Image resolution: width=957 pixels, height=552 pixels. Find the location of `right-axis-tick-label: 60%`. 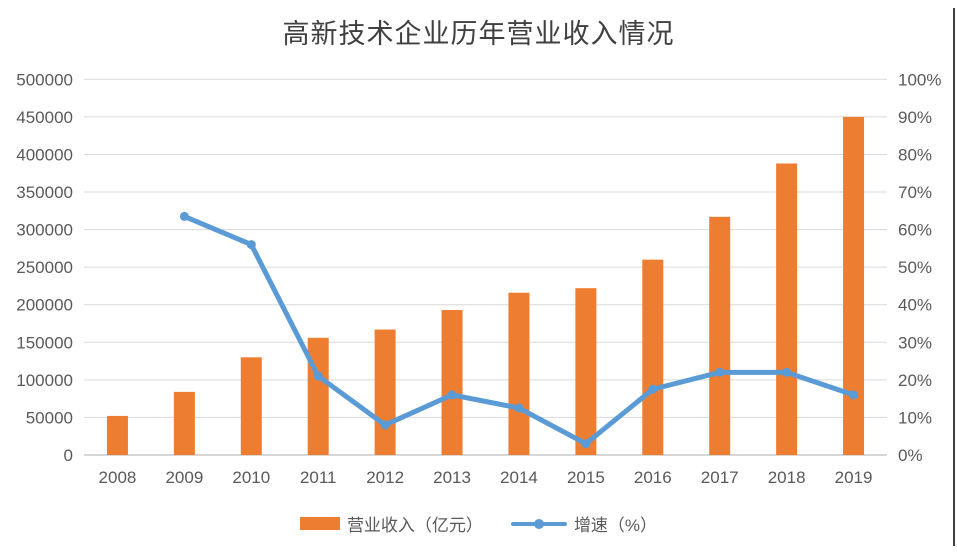

right-axis-tick-label: 60% is located at coordinates (915, 230).